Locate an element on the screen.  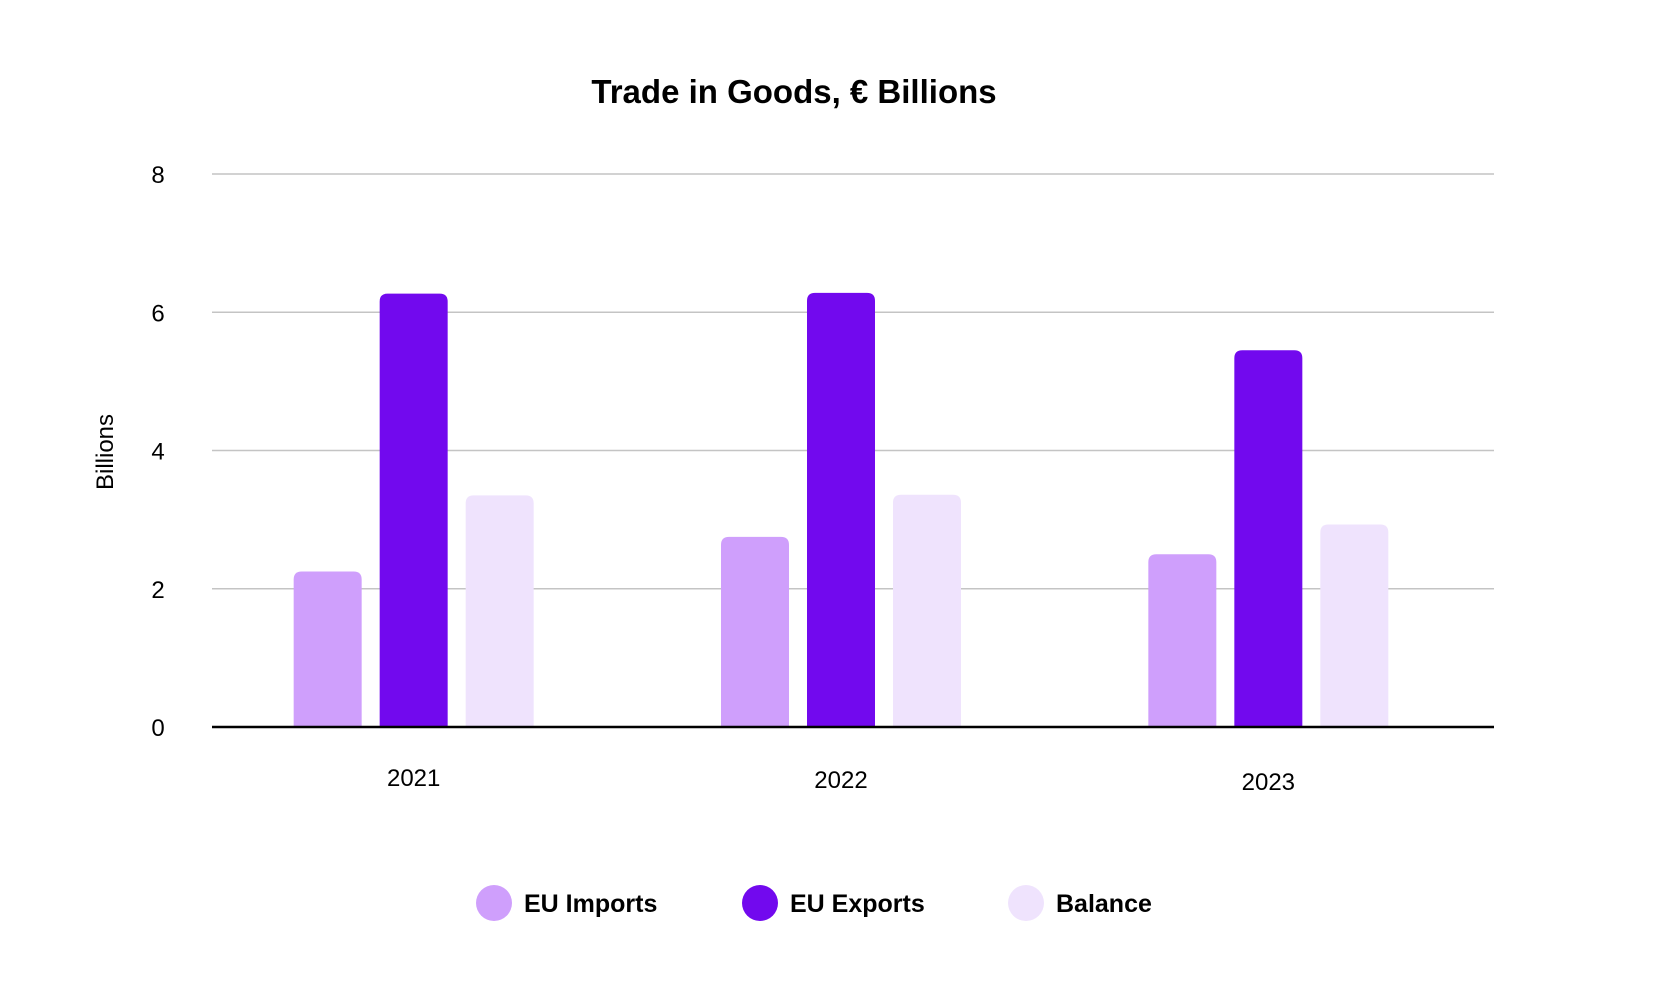
x-tick-label-2021: 2021 is located at coordinates (413, 778).